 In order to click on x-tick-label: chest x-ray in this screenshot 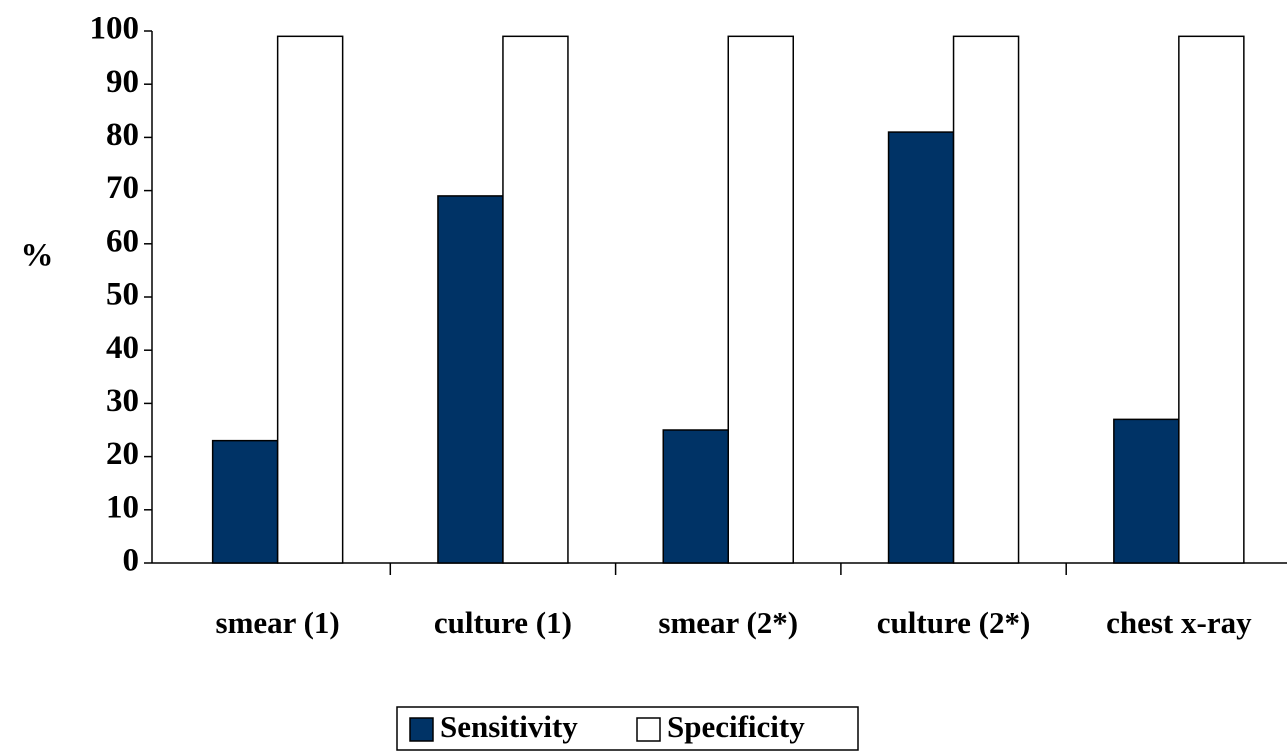, I will do `click(1179, 622)`.